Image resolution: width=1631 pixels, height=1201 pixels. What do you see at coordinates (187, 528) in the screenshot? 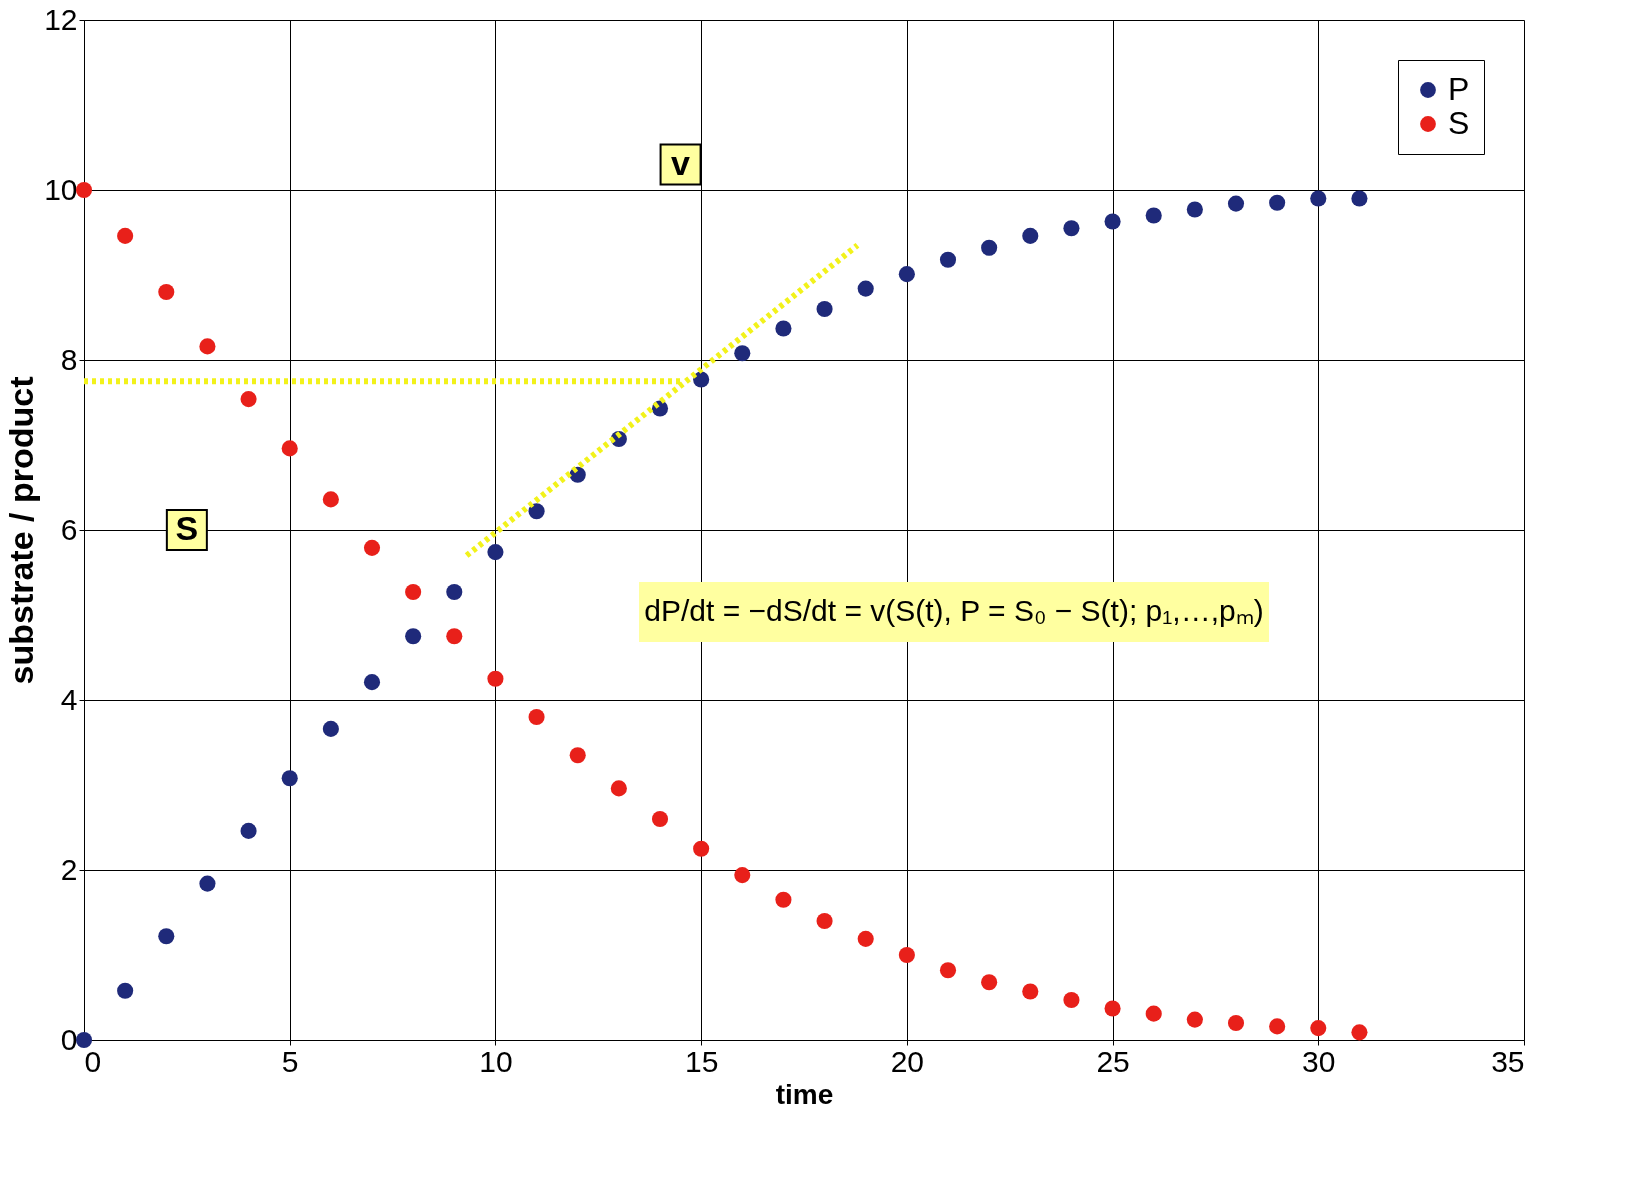
I see `annotation: S` at bounding box center [187, 528].